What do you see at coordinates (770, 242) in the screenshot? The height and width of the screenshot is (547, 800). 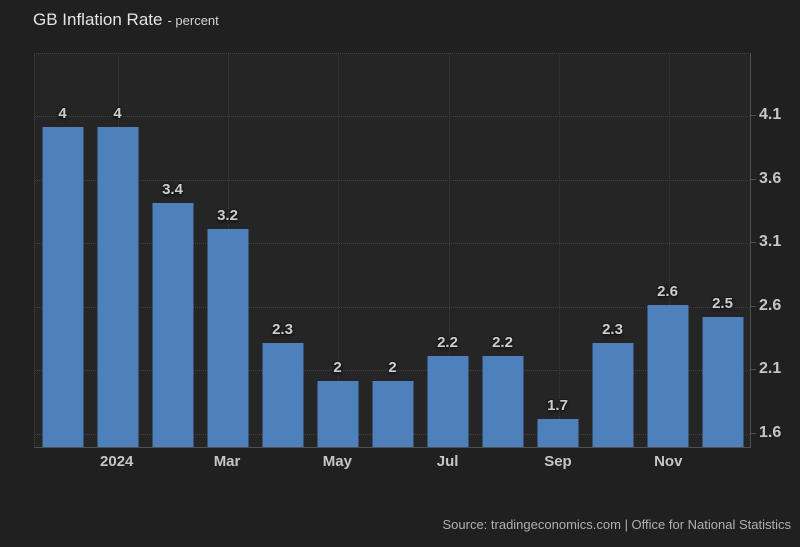 I see `y-tick-label: 3.1` at bounding box center [770, 242].